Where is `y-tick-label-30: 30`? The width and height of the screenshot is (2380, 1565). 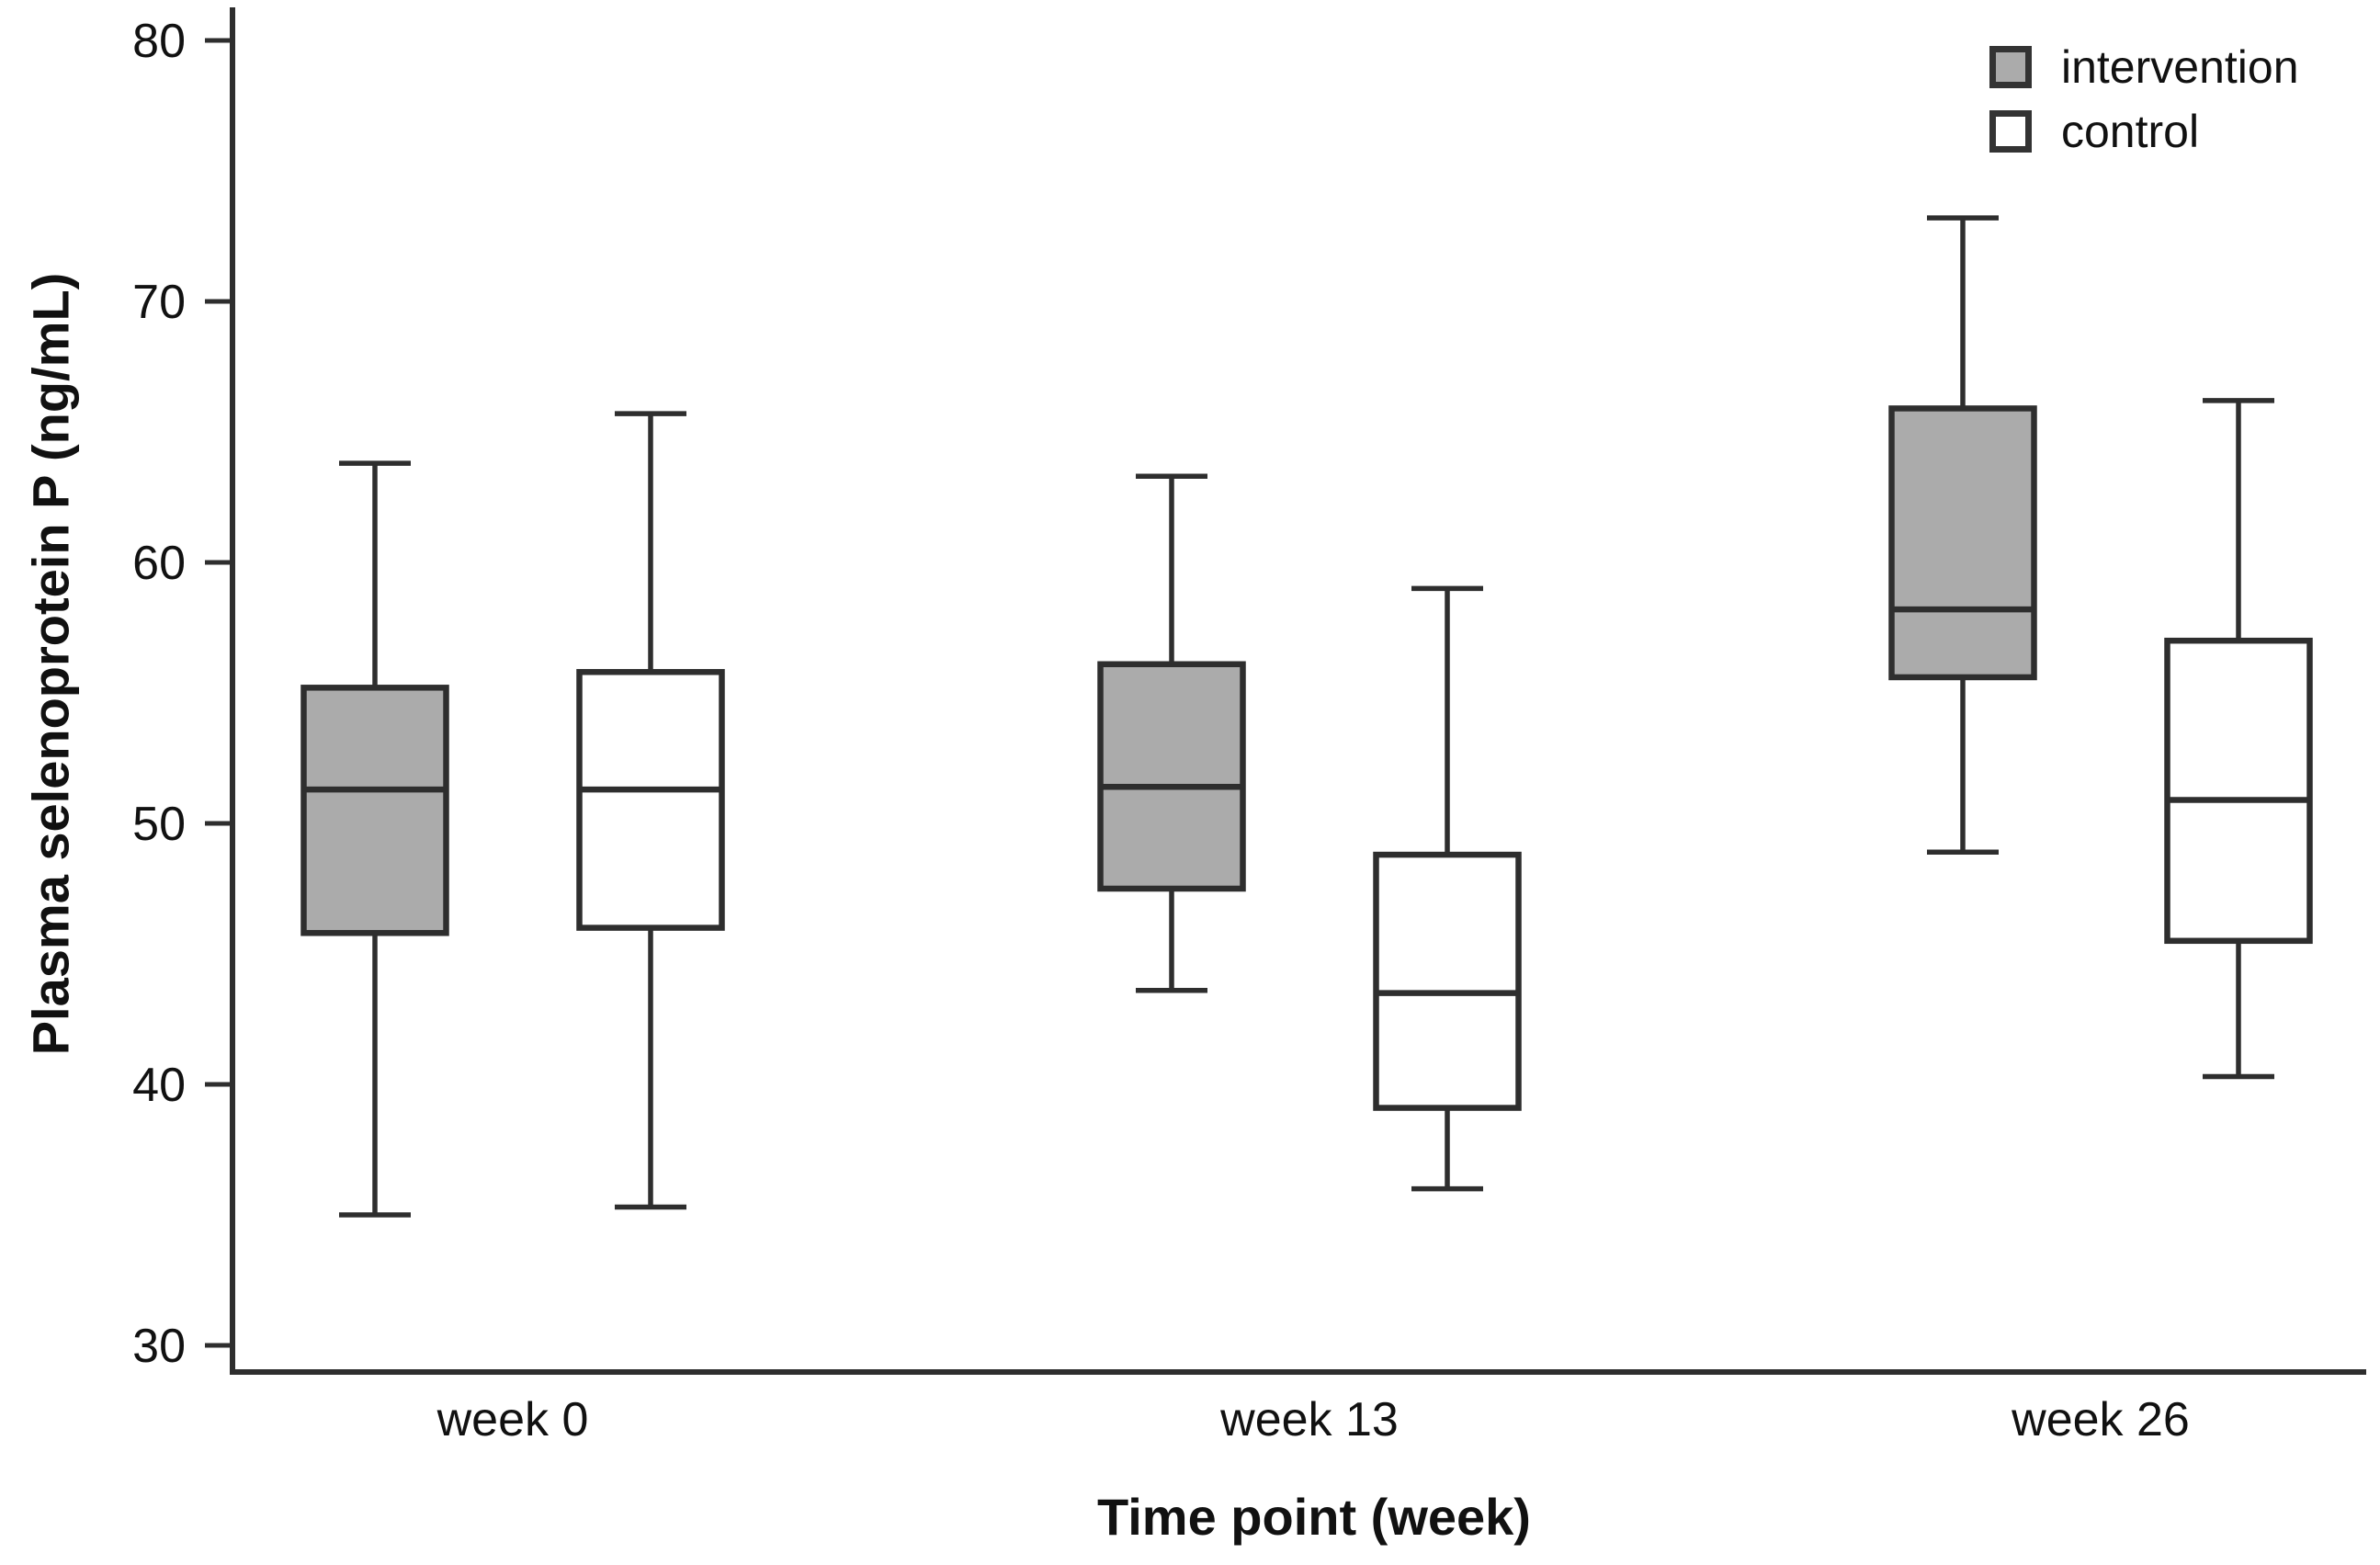
y-tick-label-30: 30 is located at coordinates (159, 1346).